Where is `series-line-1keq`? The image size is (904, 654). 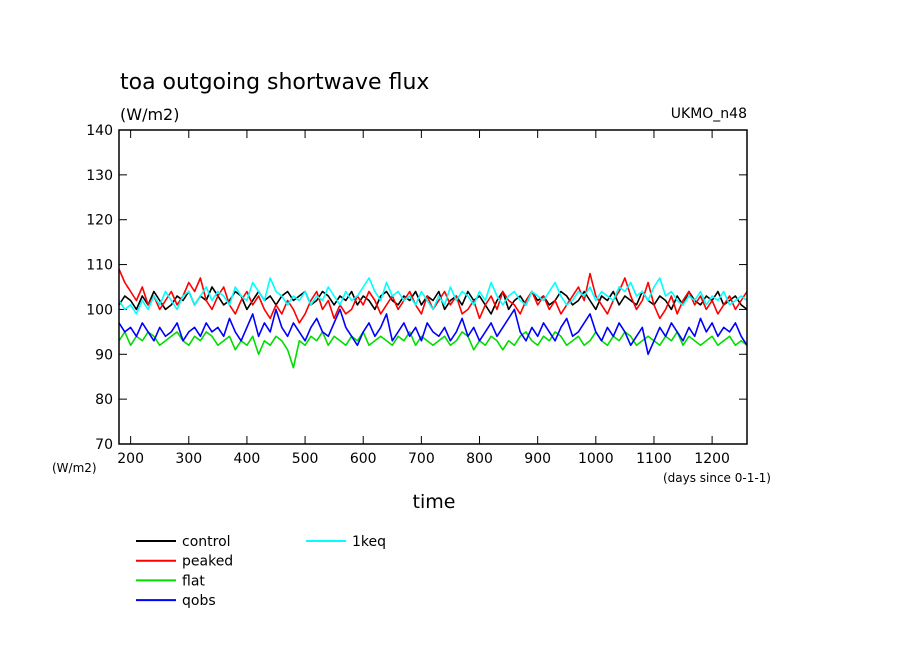 series-line-1keq is located at coordinates (433, 296).